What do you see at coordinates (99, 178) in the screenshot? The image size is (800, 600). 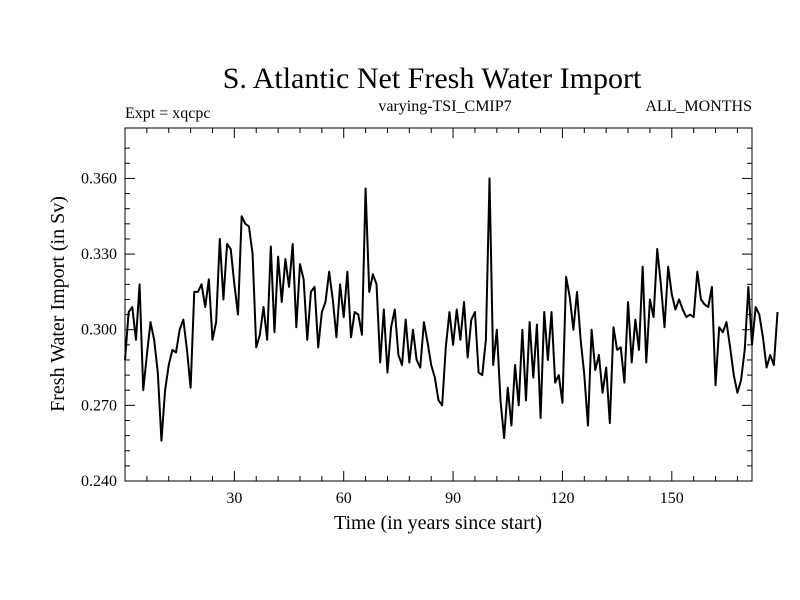 I see `y-tick-label: 0.360` at bounding box center [99, 178].